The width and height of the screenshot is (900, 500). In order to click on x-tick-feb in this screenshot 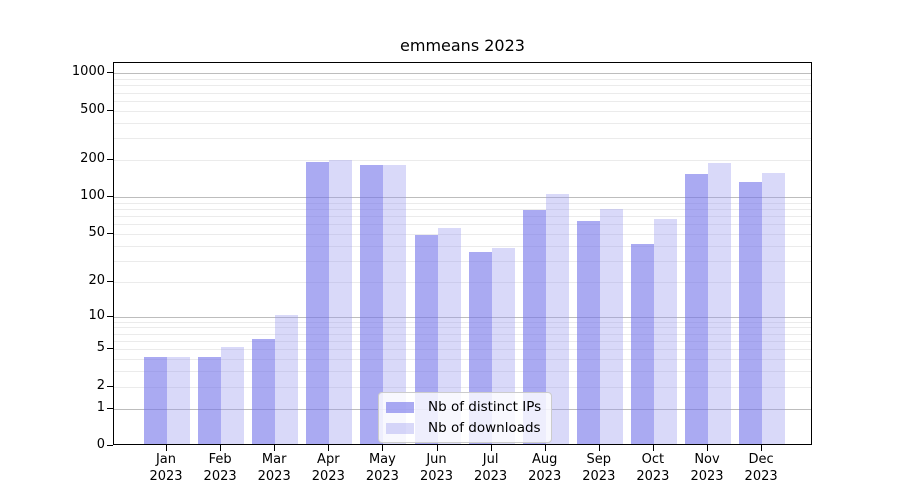, I will do `click(221, 448)`.